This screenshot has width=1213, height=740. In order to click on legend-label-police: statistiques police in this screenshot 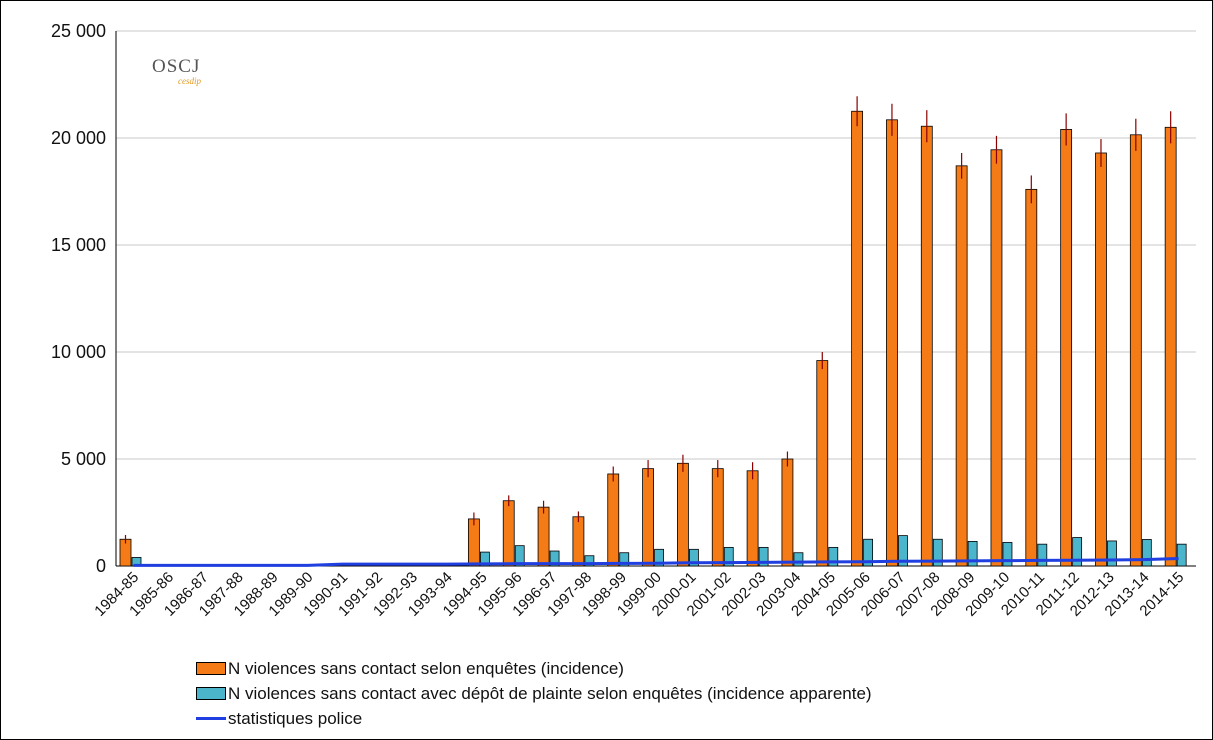, I will do `click(295, 718)`.